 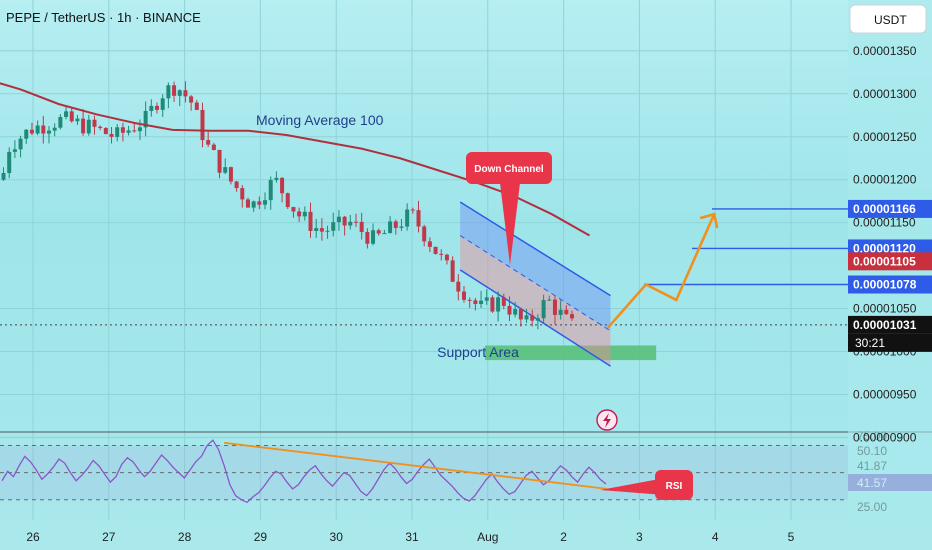 I want to click on price-axis-bg, so click(x=890, y=275).